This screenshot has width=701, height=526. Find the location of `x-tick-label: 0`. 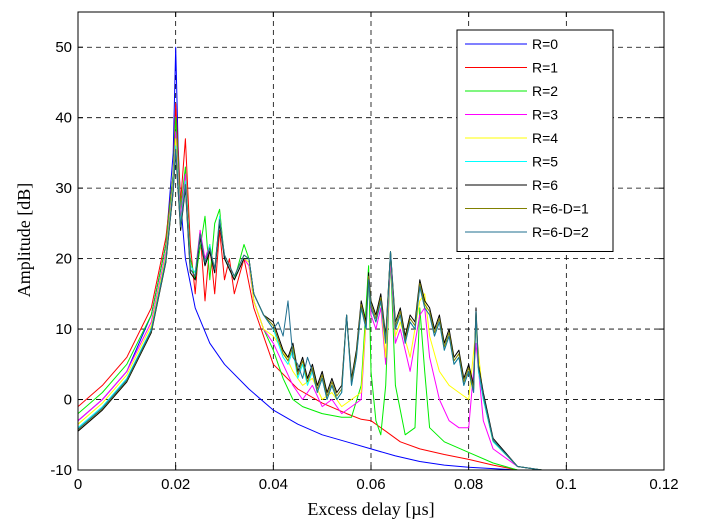

x-tick-label: 0 is located at coordinates (78, 484).